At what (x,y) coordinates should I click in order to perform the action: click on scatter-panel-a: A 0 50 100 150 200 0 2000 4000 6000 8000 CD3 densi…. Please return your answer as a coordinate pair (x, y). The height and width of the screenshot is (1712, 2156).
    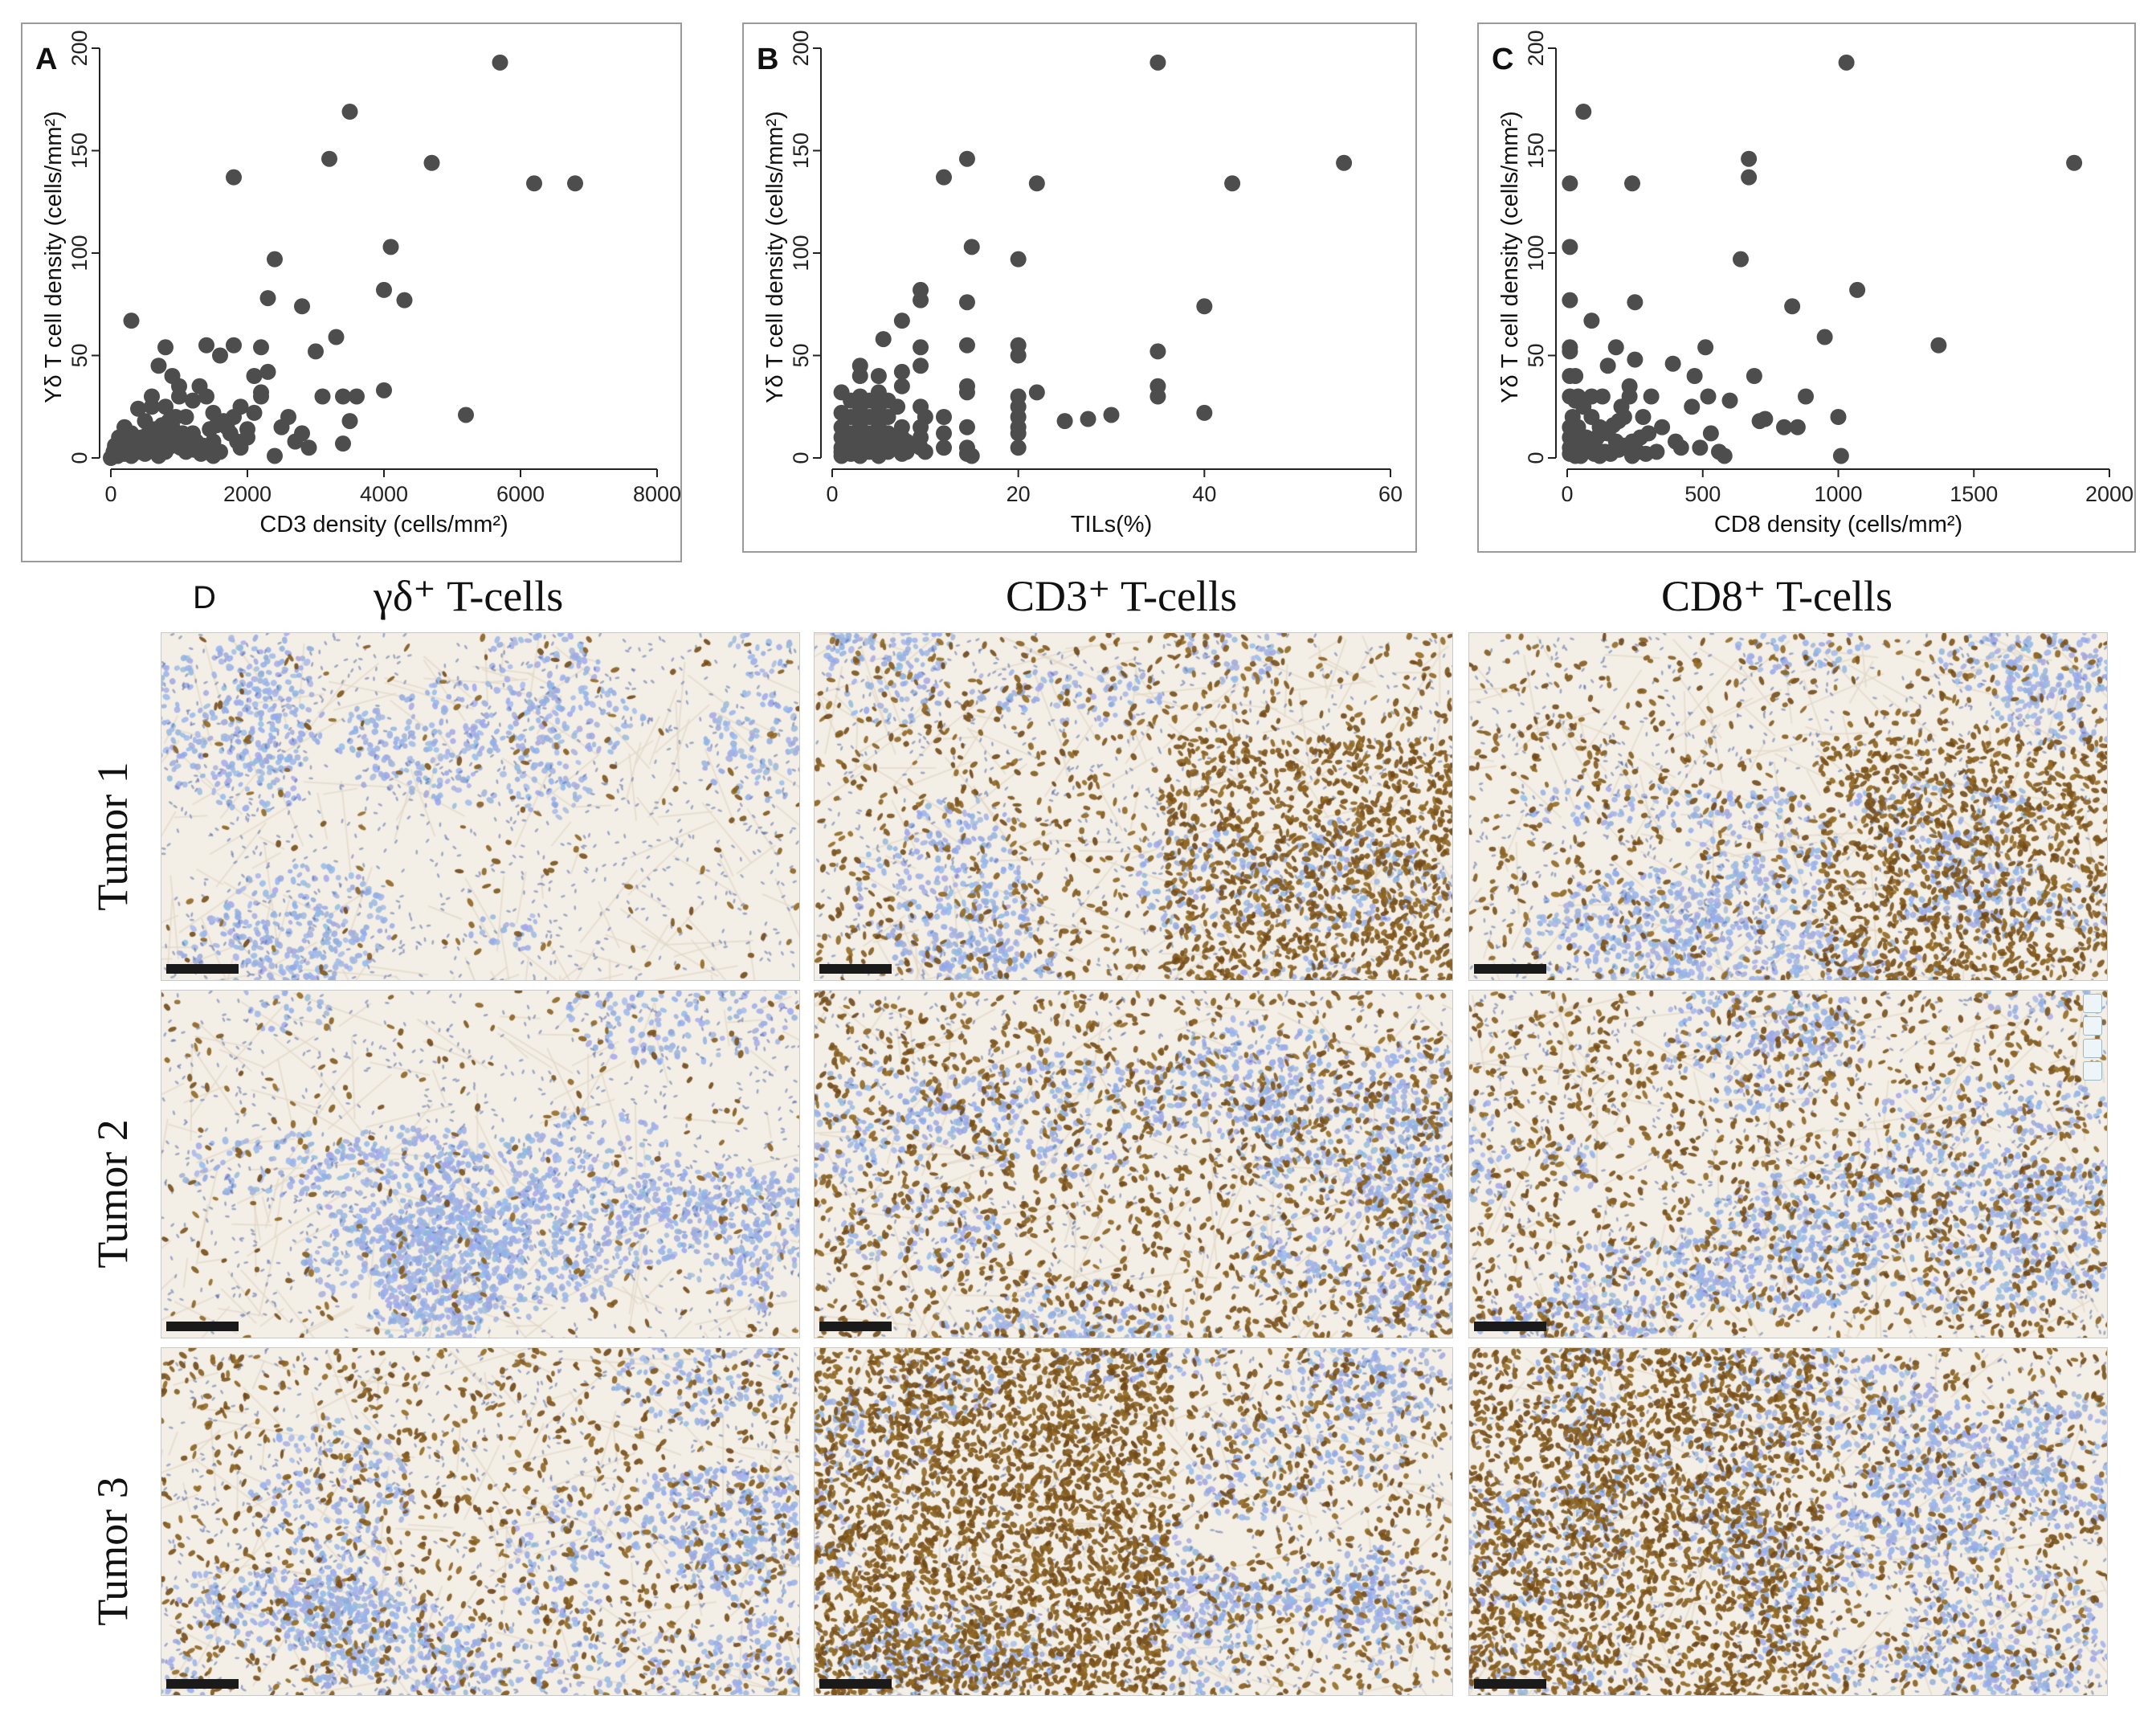
    Looking at the image, I should click on (352, 292).